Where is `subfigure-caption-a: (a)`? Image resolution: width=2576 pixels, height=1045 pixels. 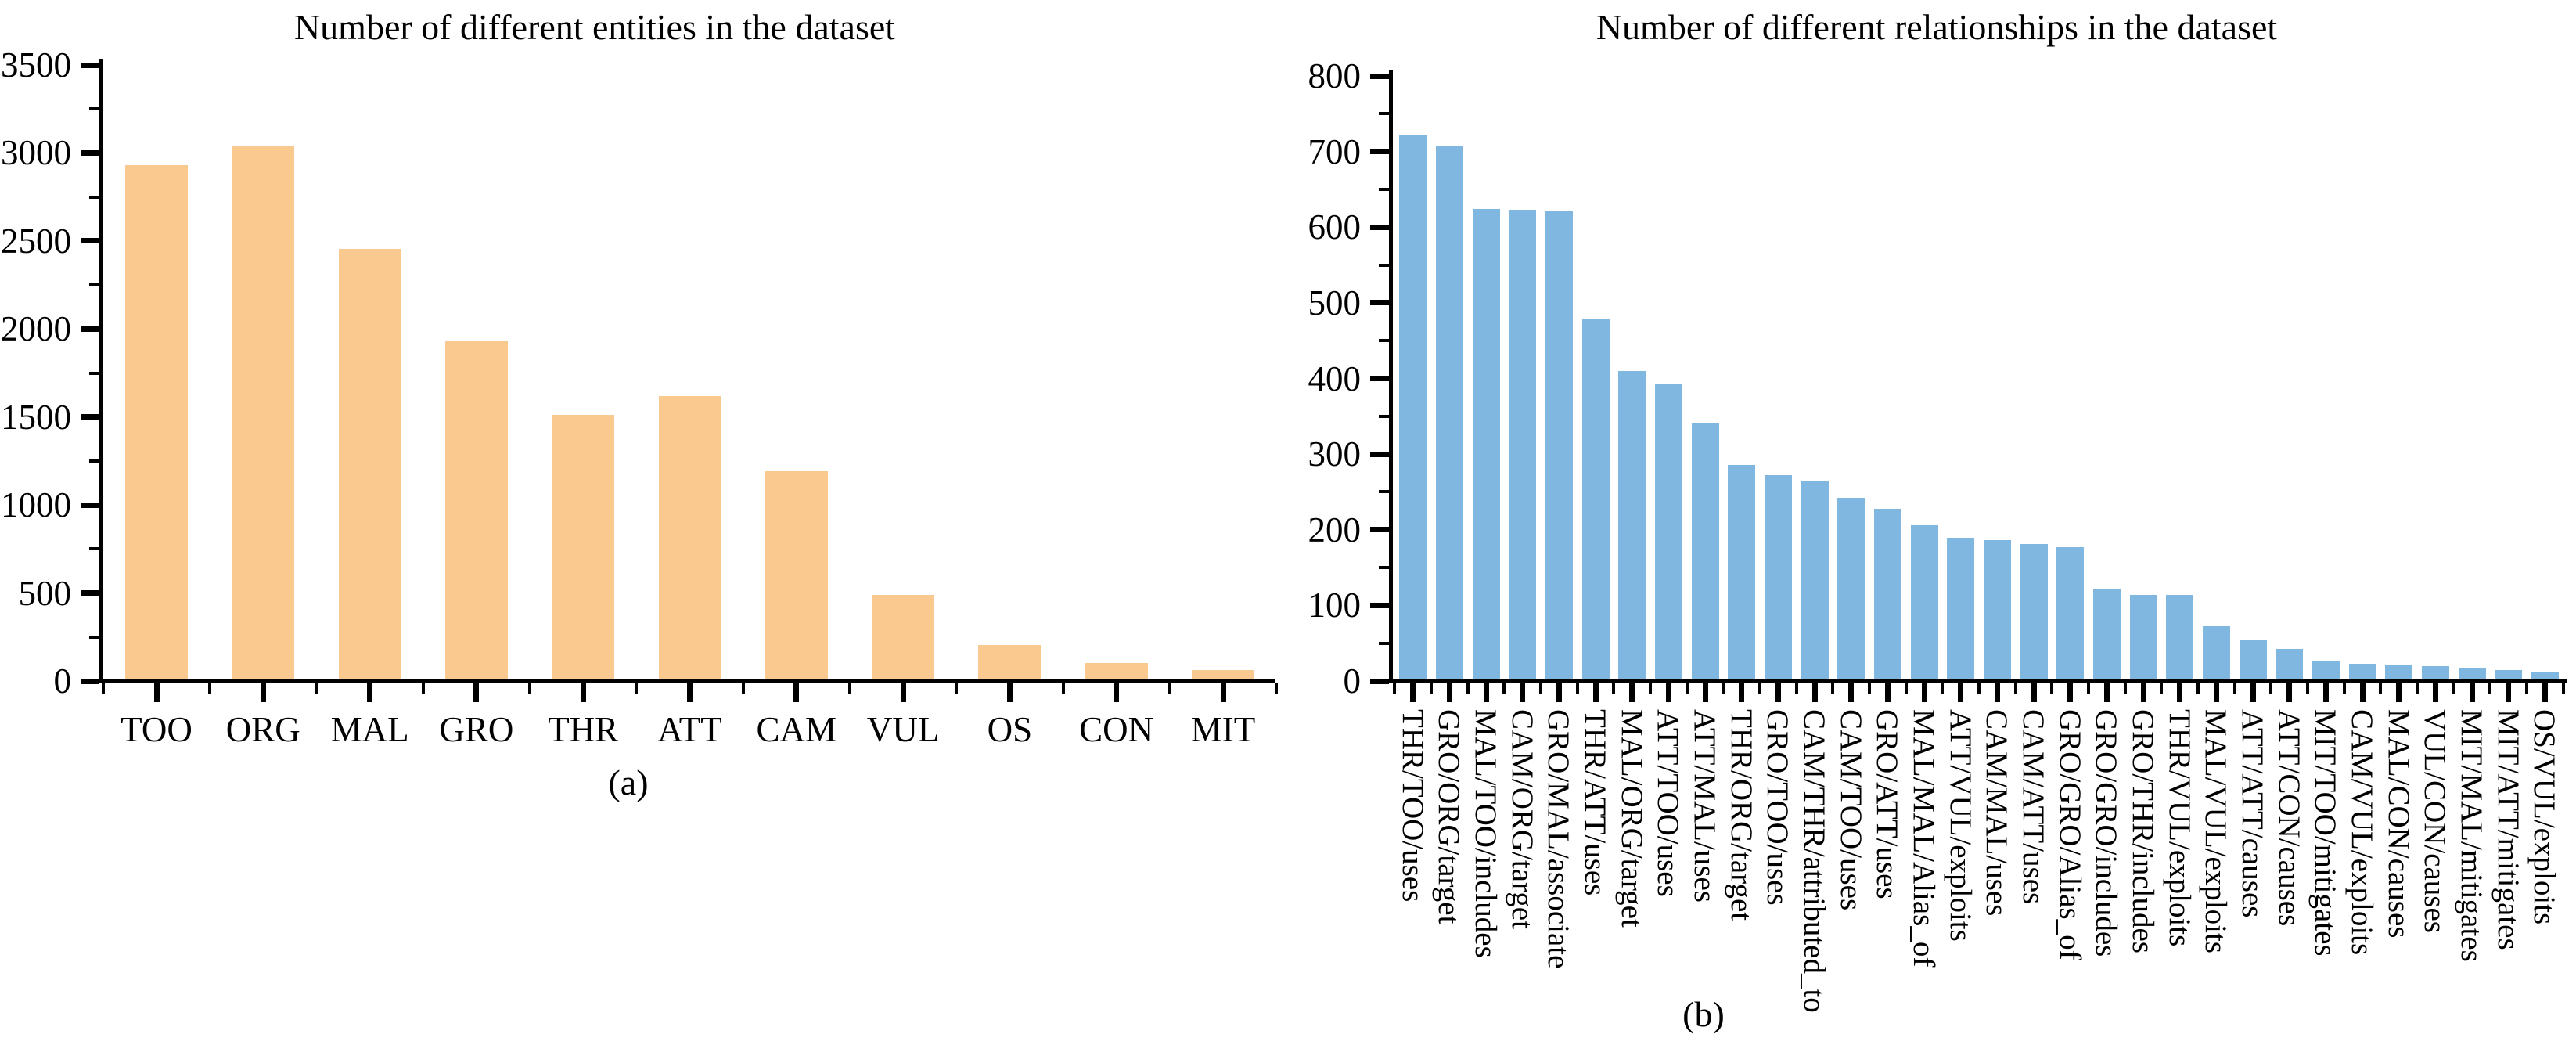
subfigure-caption-a: (a) is located at coordinates (628, 782).